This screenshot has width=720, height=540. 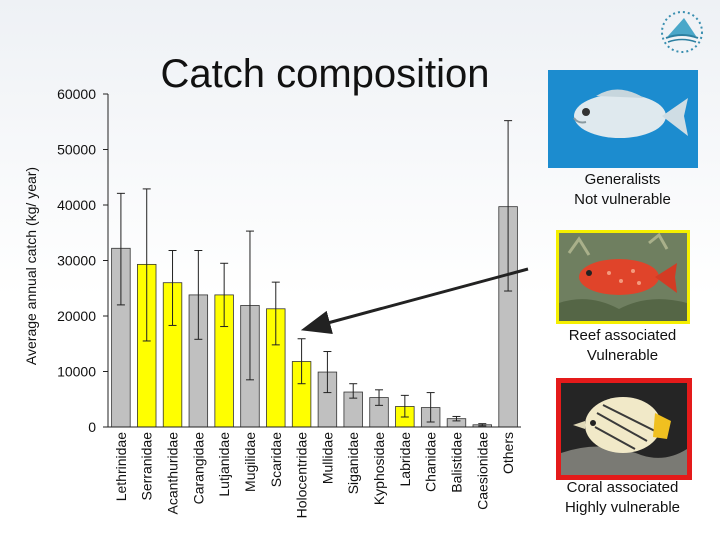 I want to click on y-tick-label: 10000, so click(x=76, y=372).